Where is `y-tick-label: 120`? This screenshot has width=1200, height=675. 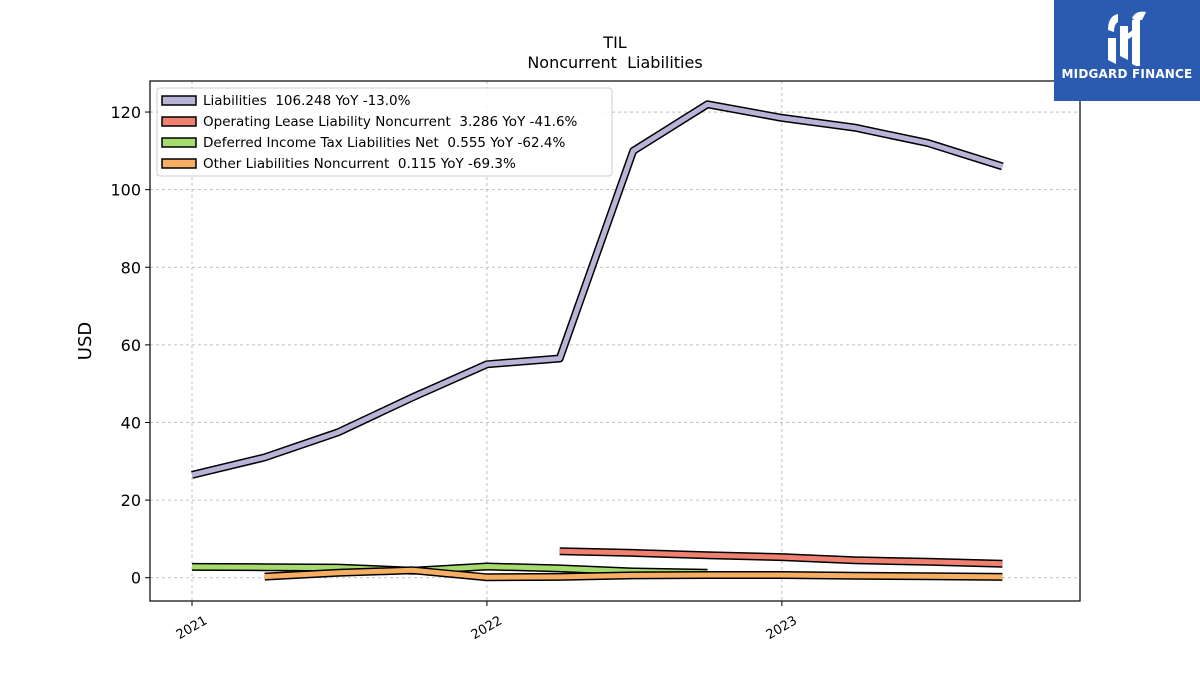
y-tick-label: 120 is located at coordinates (125, 112).